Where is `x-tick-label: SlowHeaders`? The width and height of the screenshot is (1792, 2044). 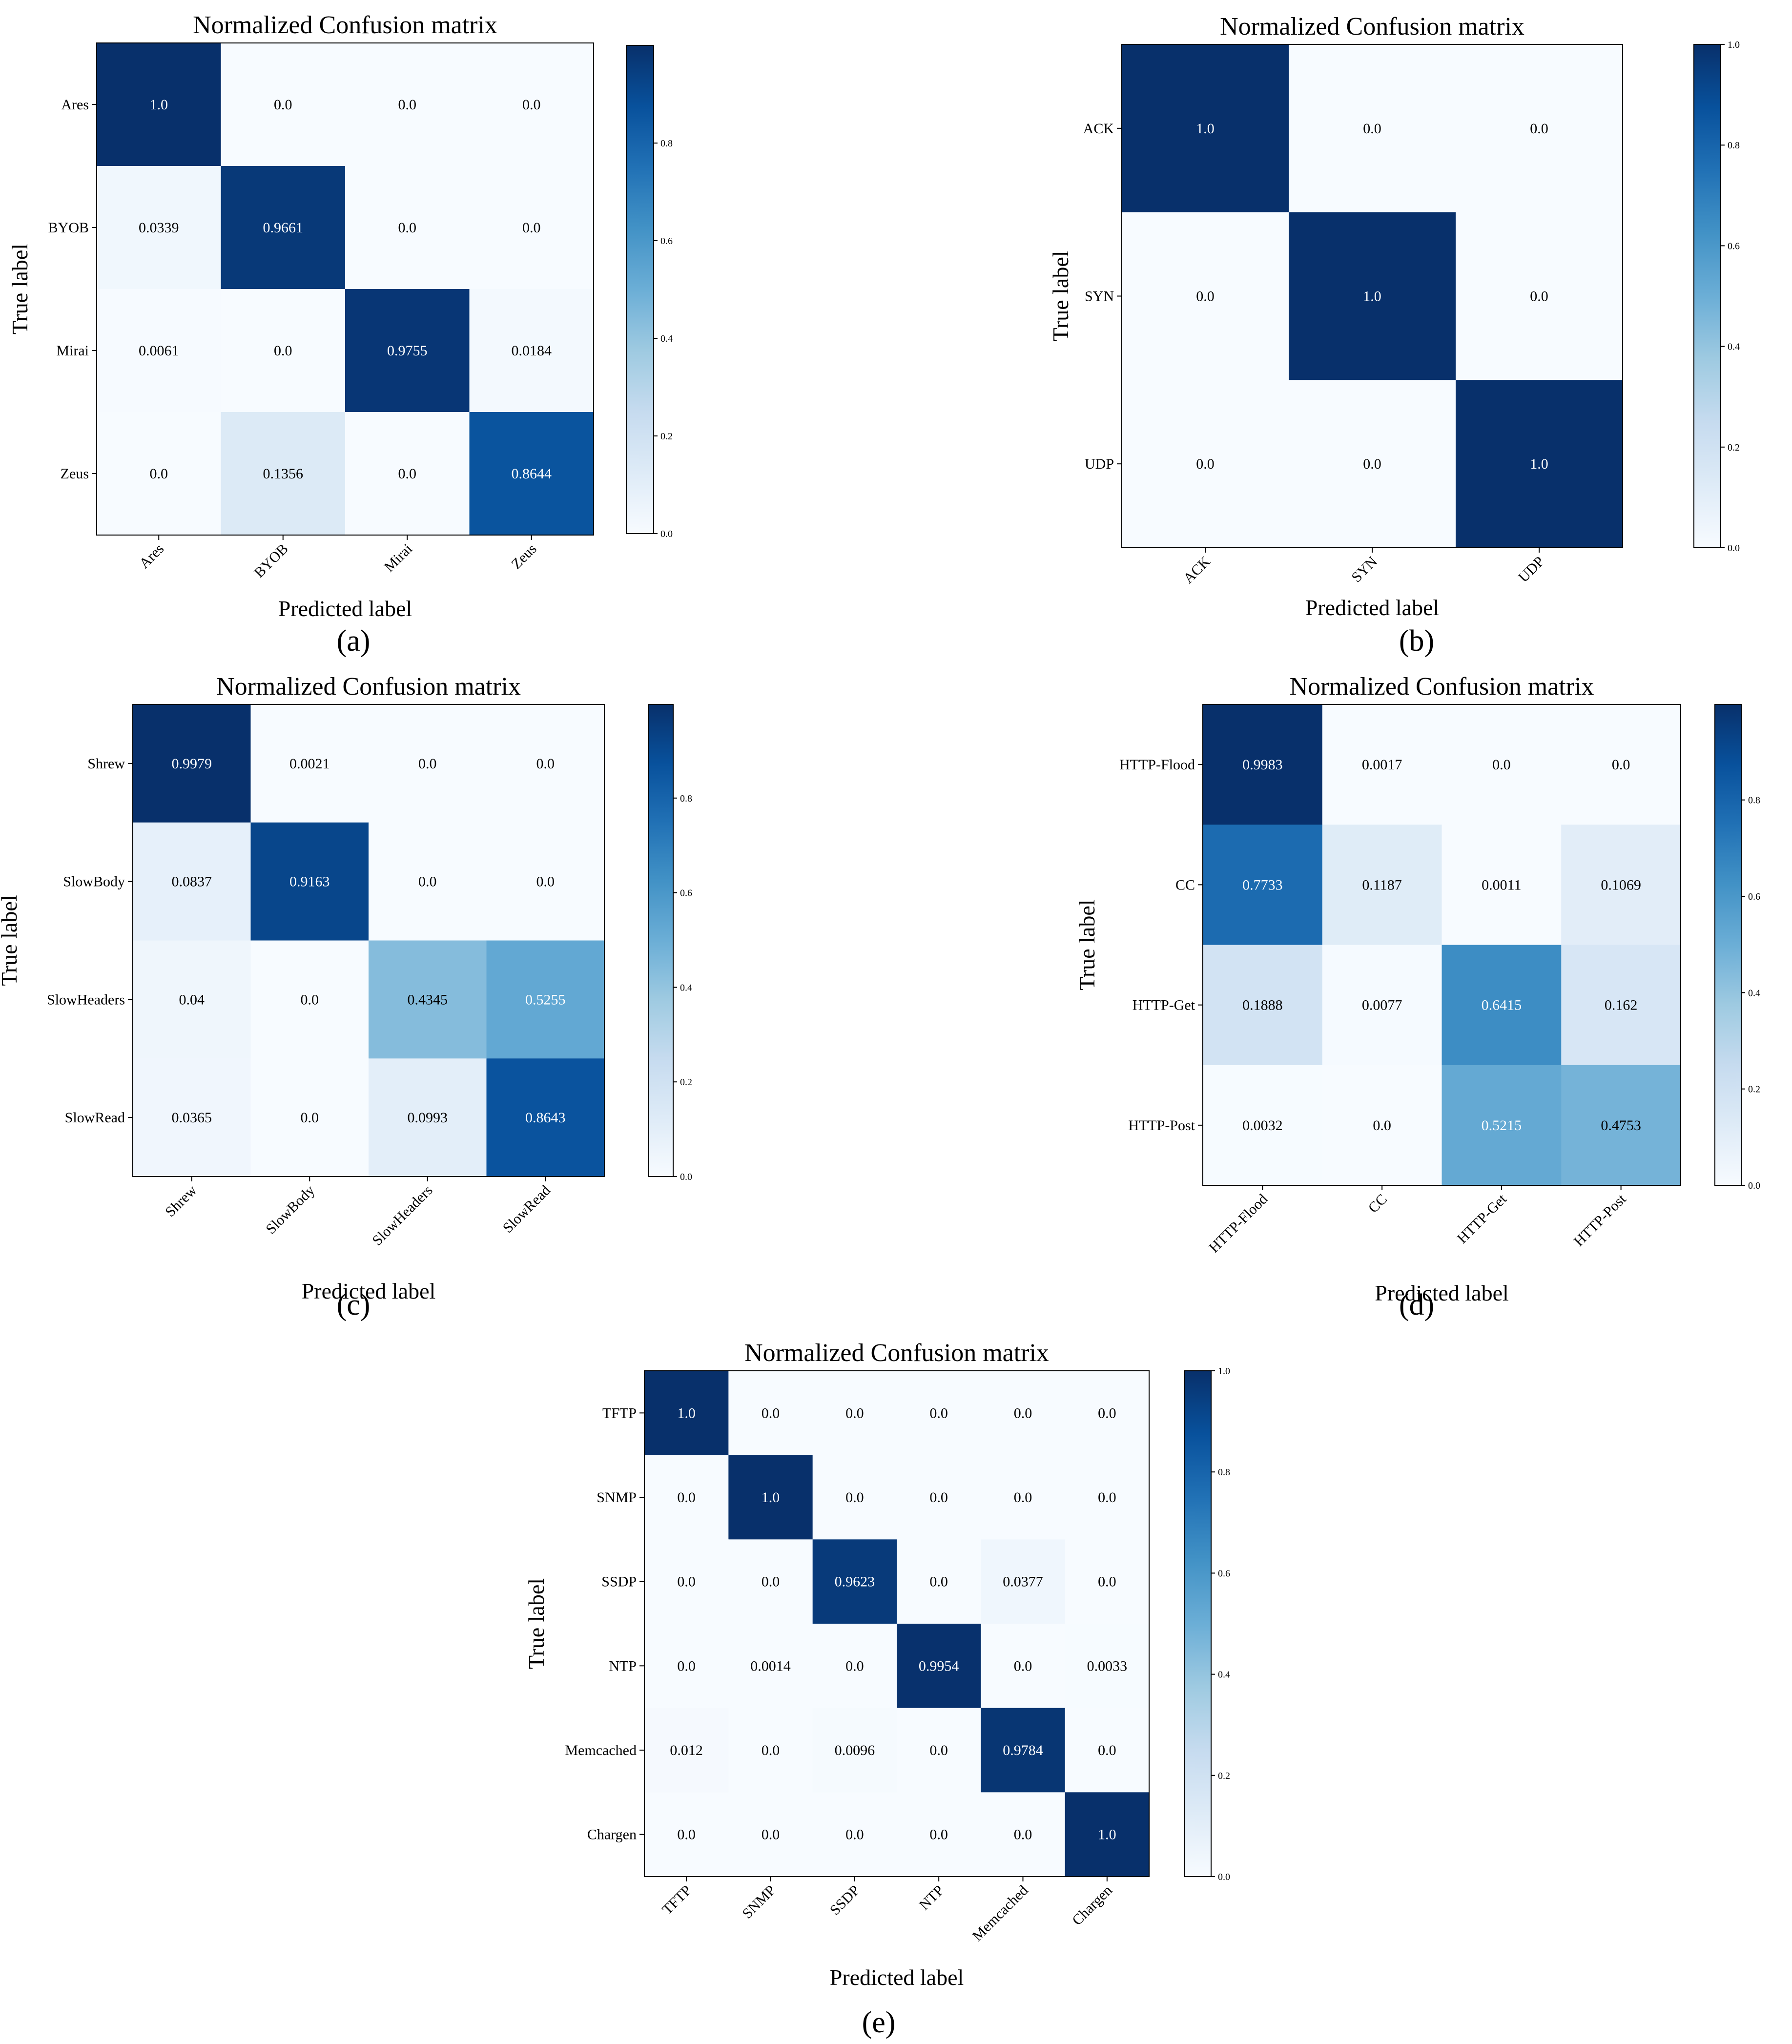 x-tick-label: SlowHeaders is located at coordinates (402, 1215).